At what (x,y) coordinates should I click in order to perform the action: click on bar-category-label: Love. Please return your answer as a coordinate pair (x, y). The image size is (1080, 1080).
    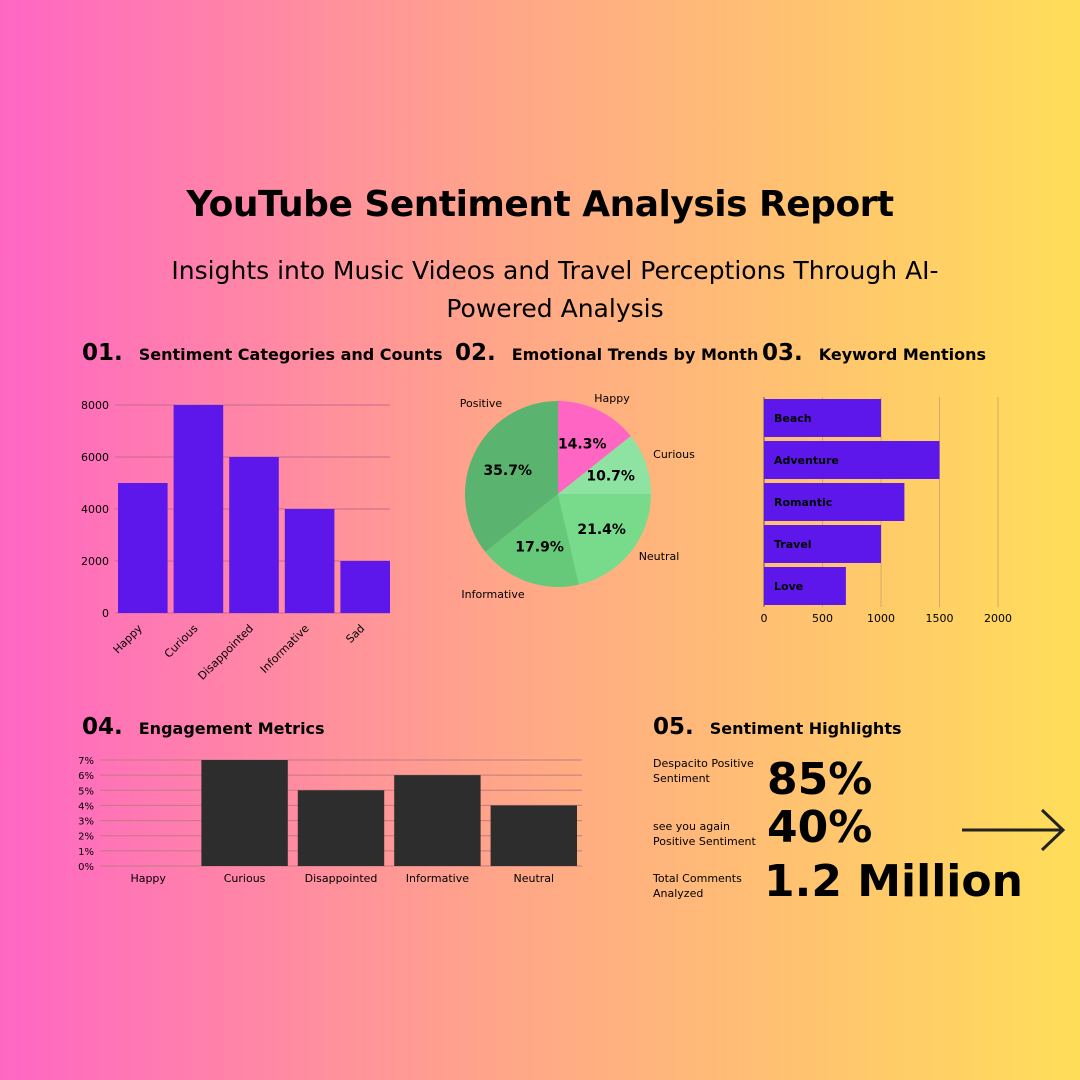
    Looking at the image, I should click on (788, 586).